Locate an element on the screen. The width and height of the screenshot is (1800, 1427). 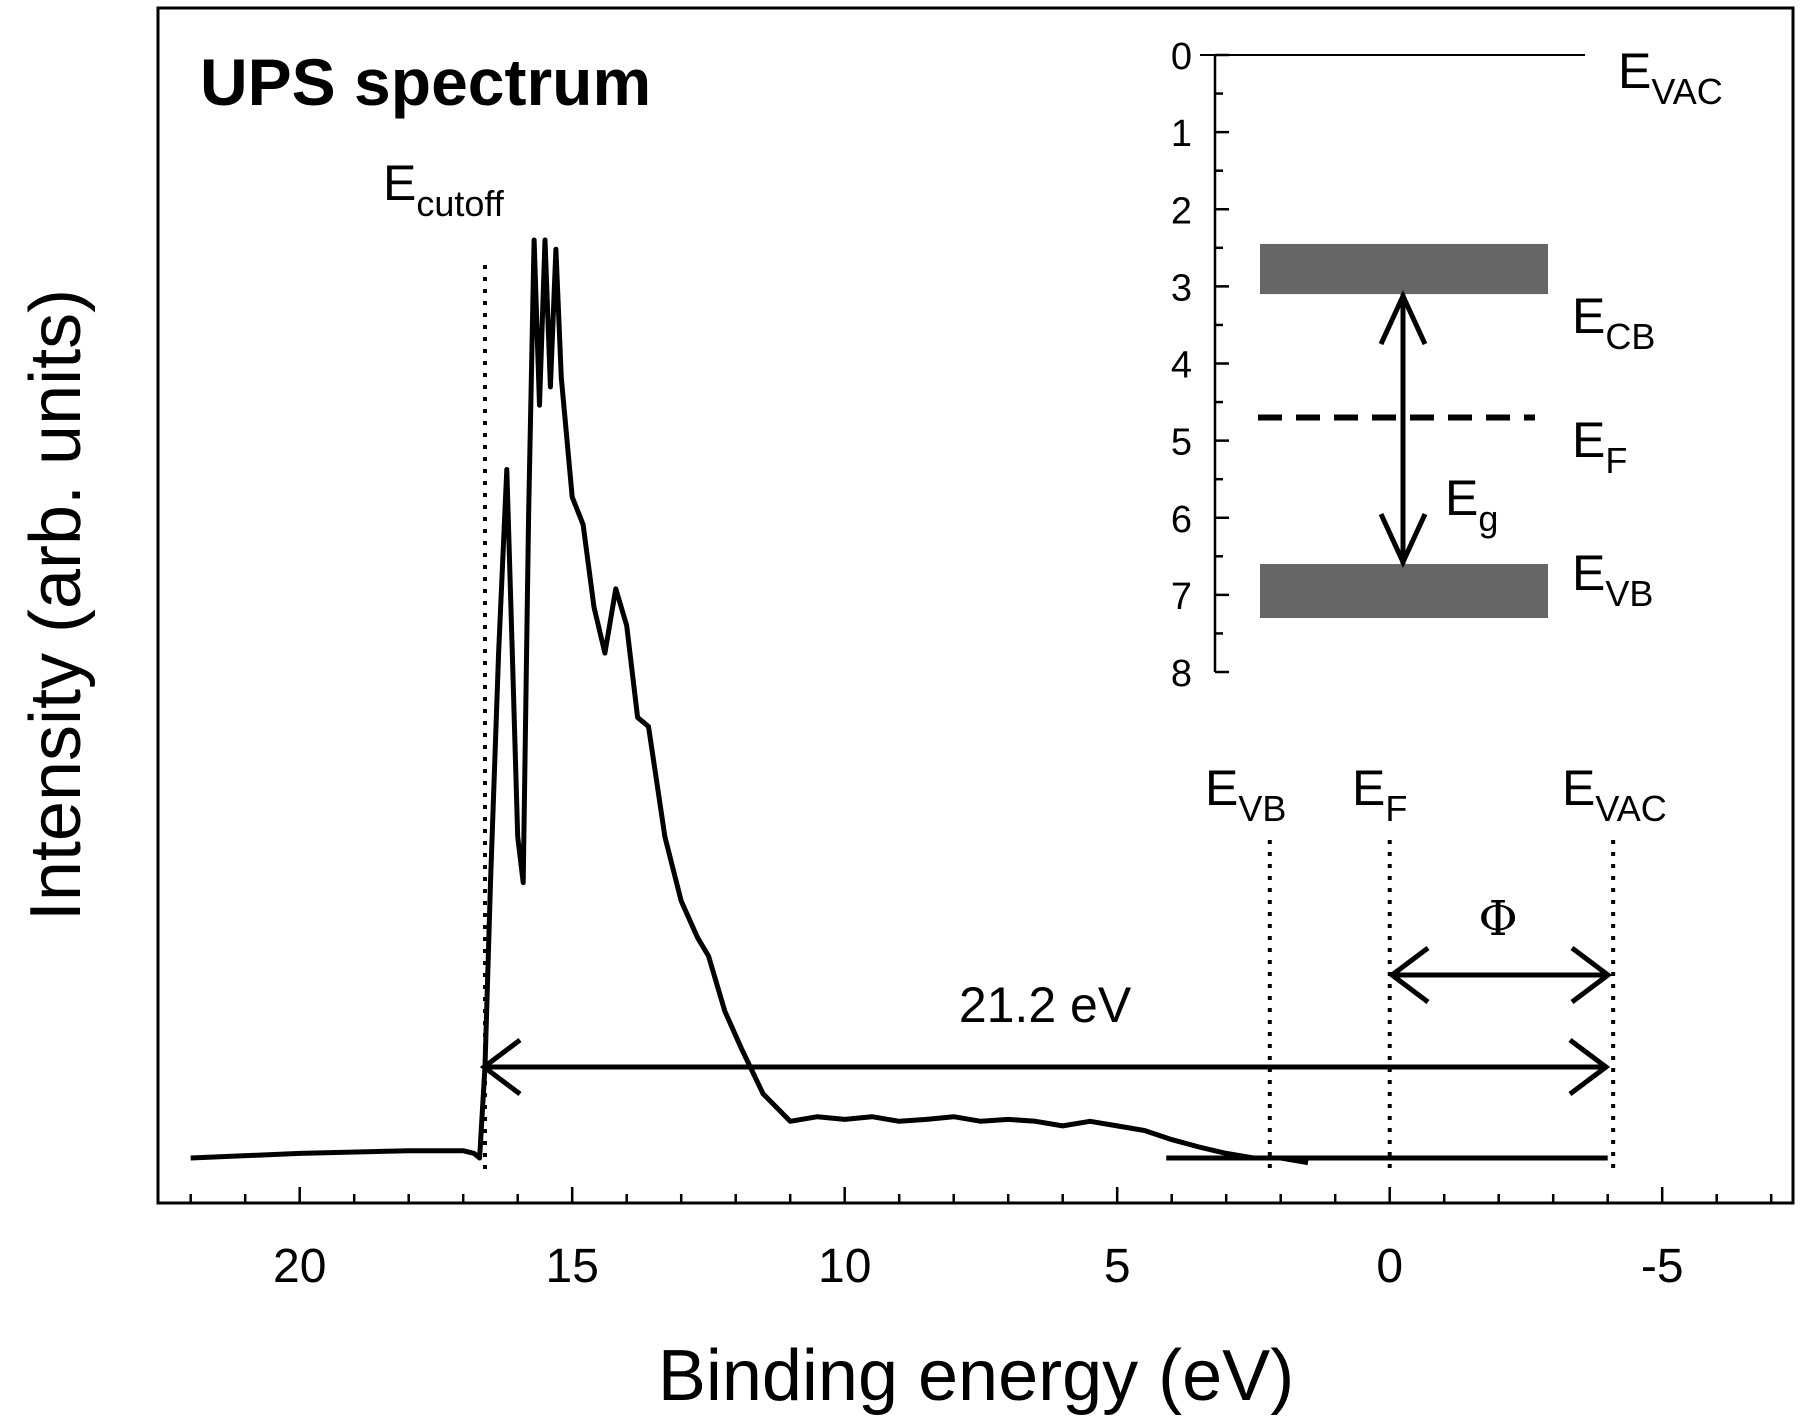
x-axis-ticks is located at coordinates (981, 1195).